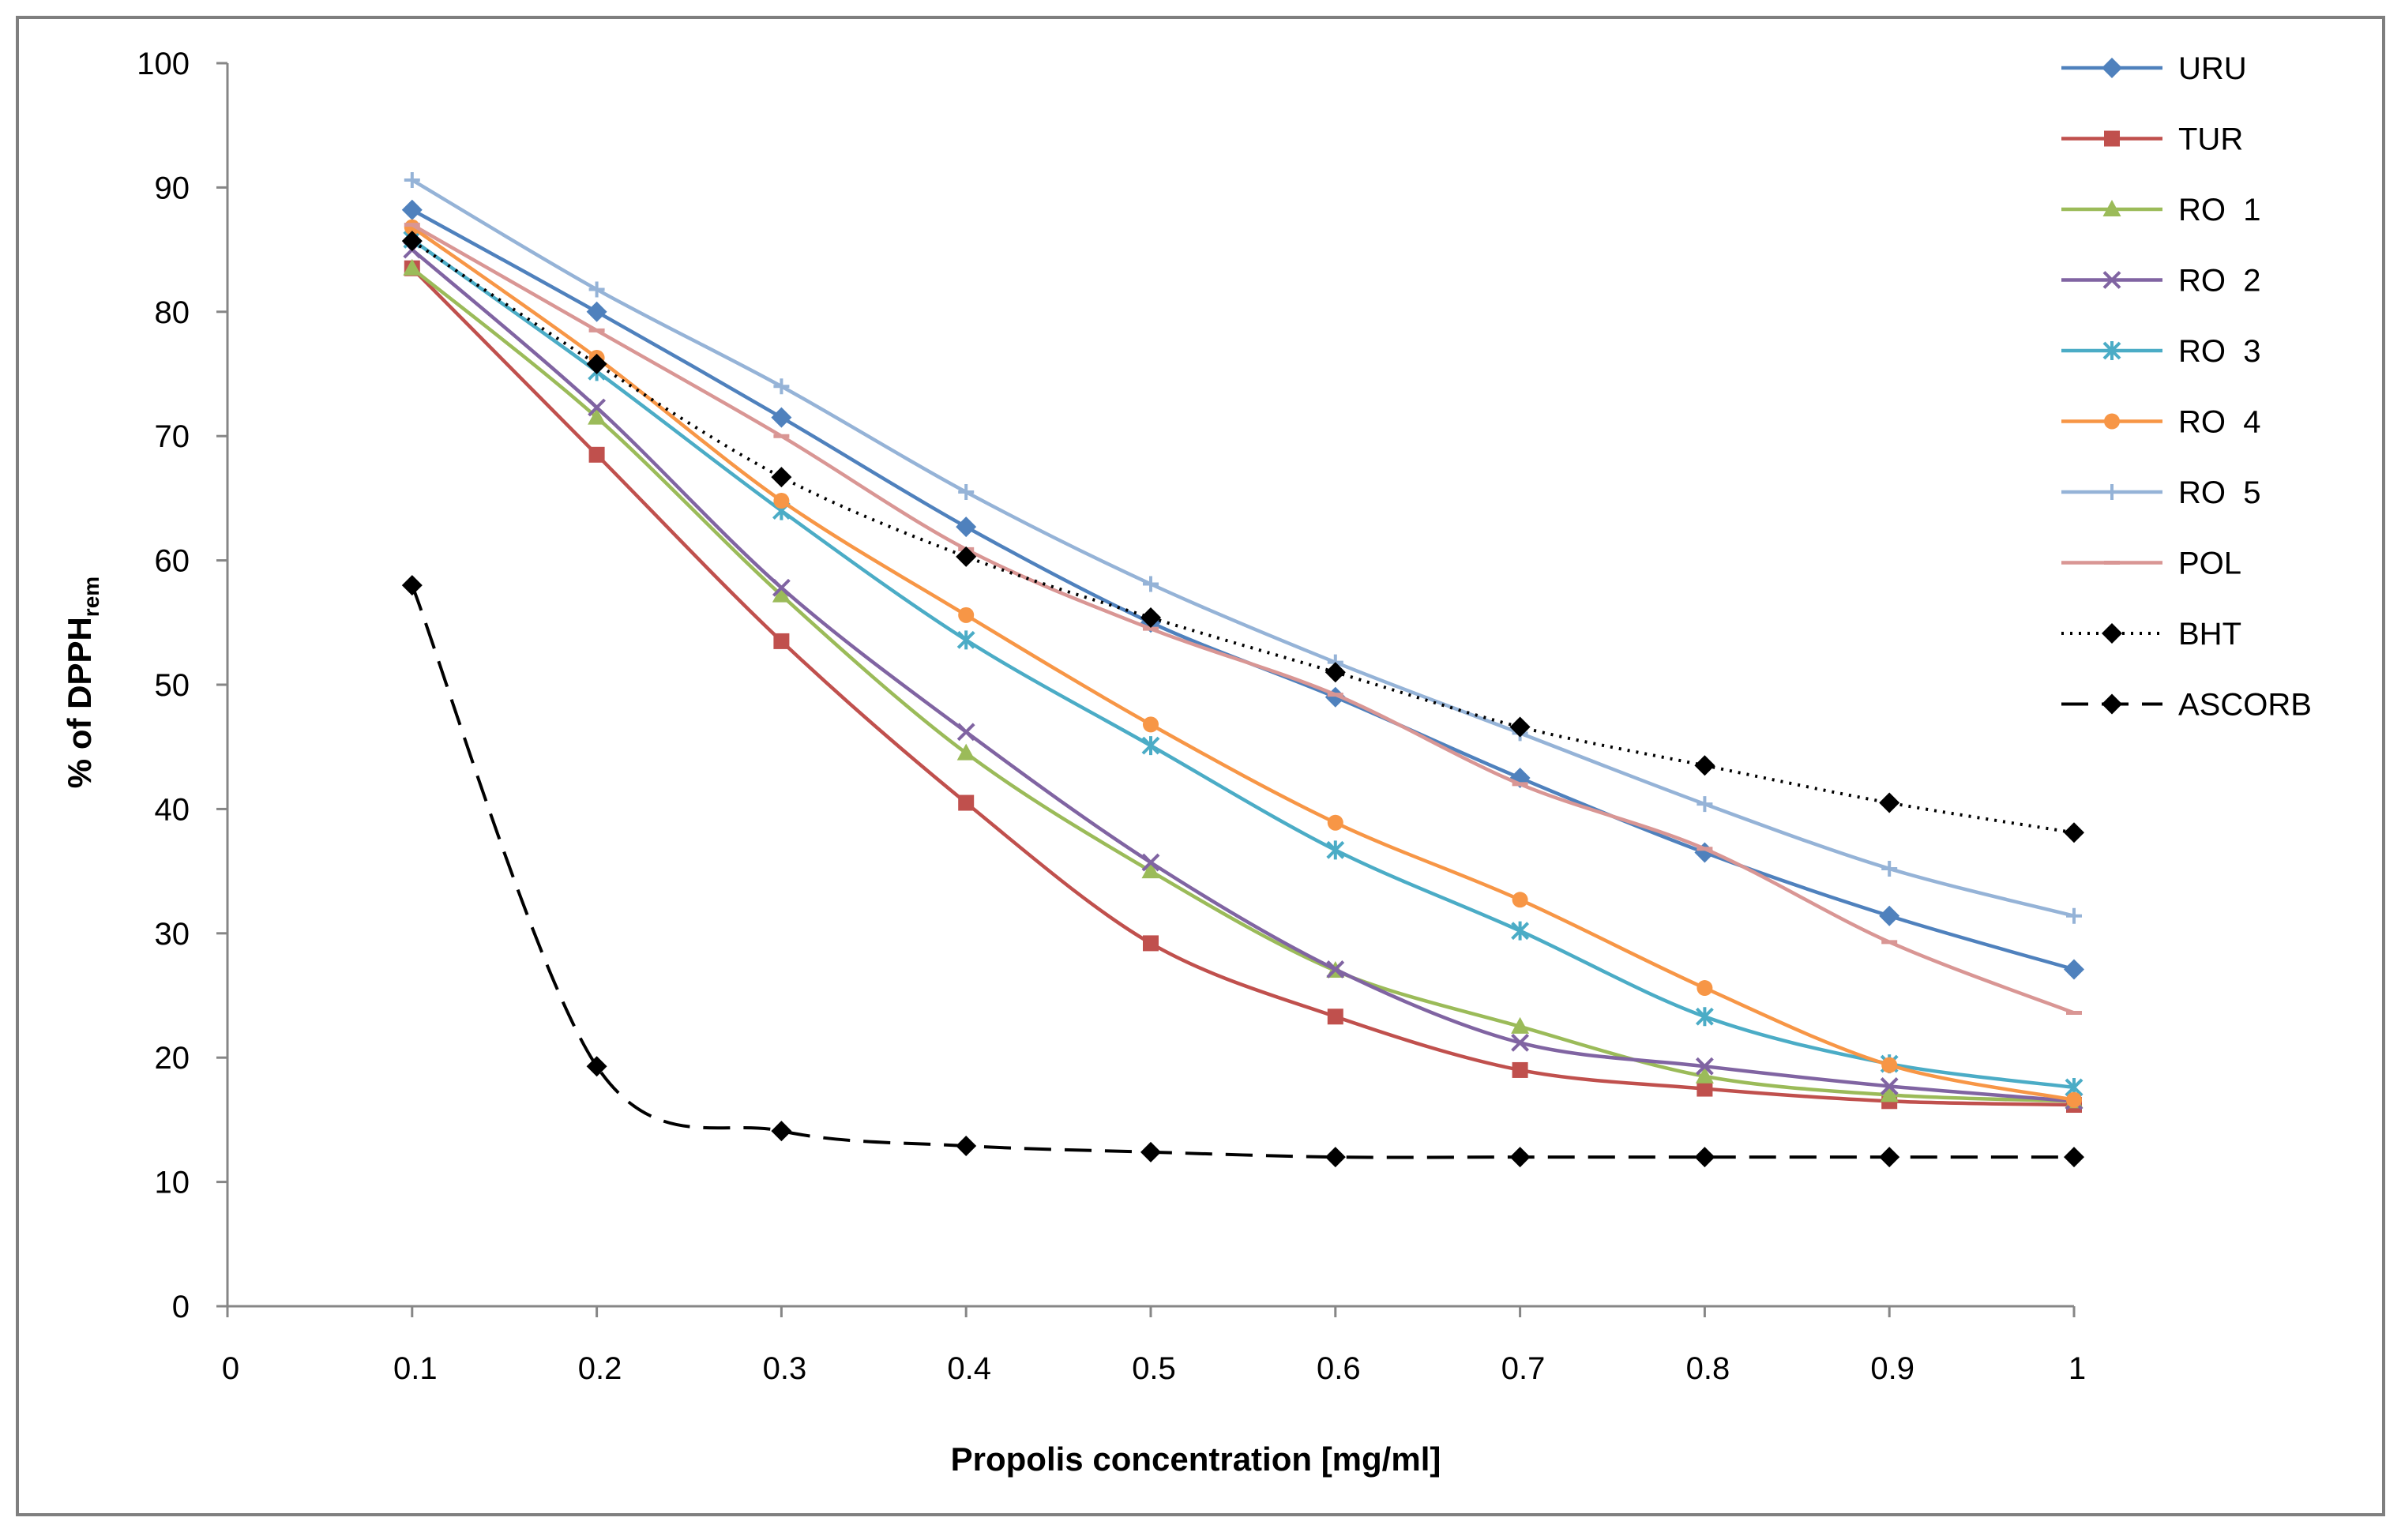 This screenshot has width=2401, height=1540. I want to click on point-ro-3-0.7, so click(1521, 931).